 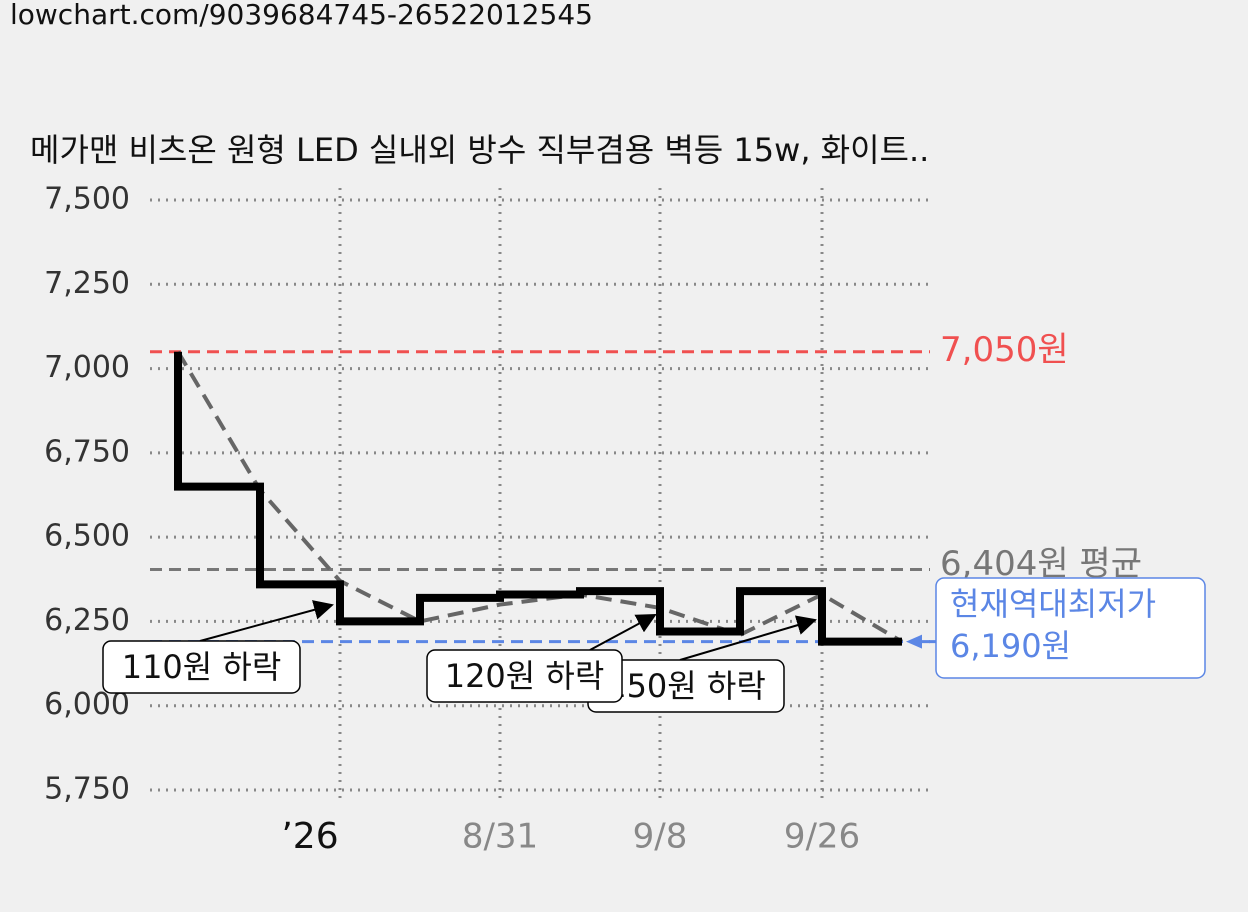 I want to click on x-tick-label: ’26, so click(x=309, y=836).